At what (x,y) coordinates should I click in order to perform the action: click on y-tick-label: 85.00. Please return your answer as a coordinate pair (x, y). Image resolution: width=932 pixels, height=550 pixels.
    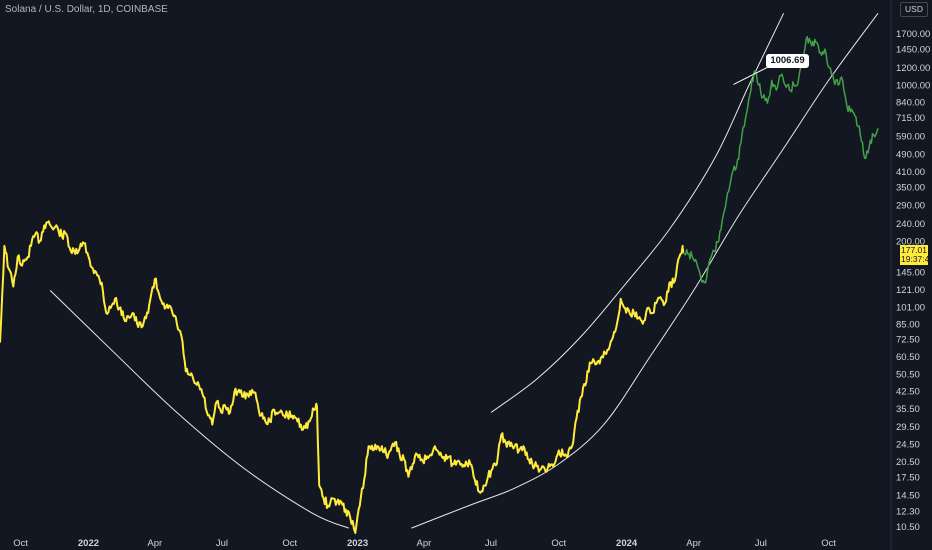
    Looking at the image, I should click on (908, 324).